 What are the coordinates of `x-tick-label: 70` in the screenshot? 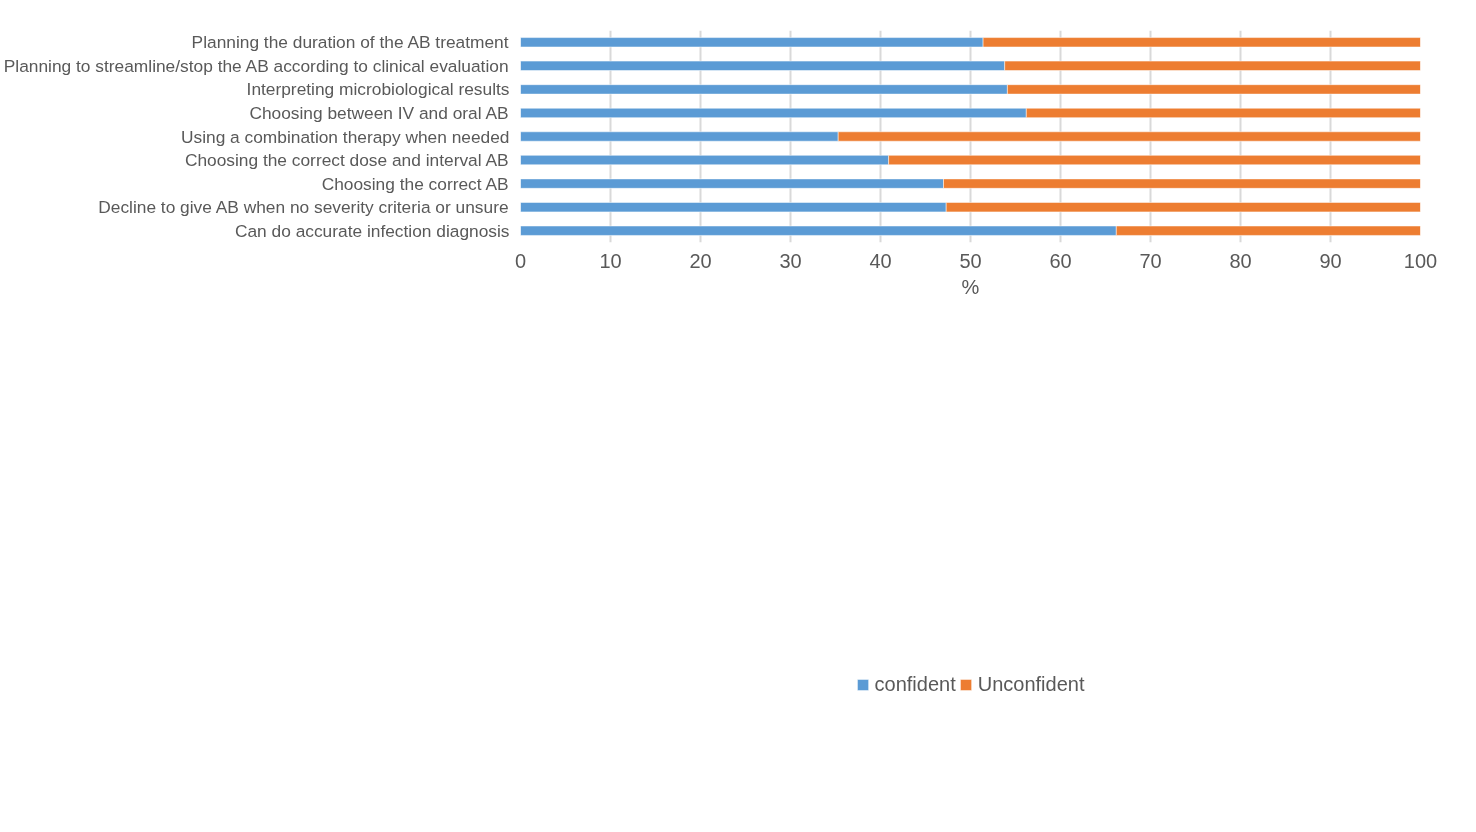 It's located at (1150, 260).